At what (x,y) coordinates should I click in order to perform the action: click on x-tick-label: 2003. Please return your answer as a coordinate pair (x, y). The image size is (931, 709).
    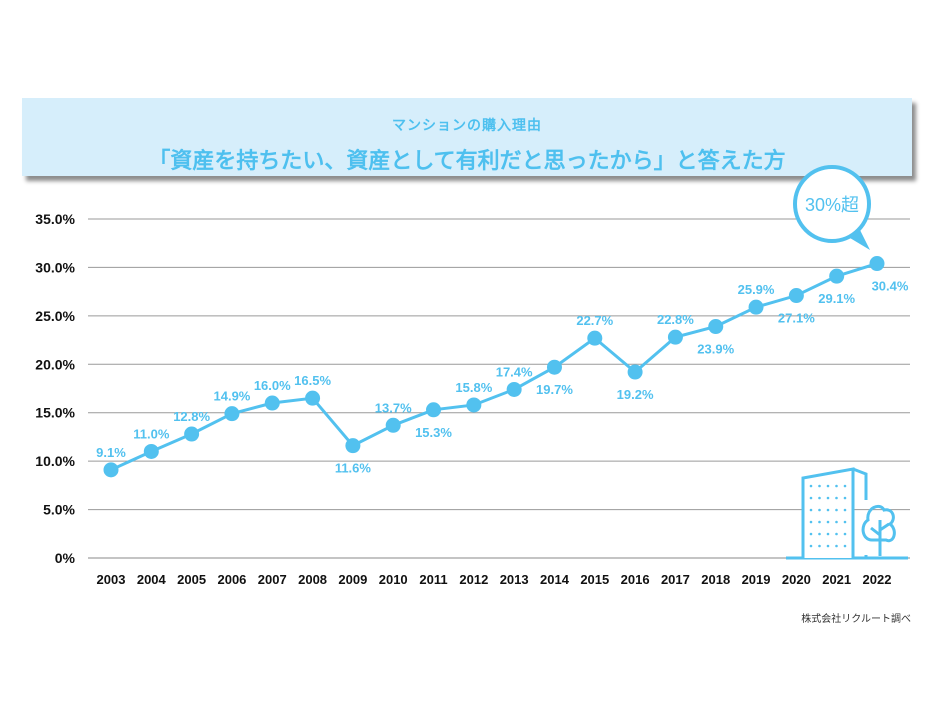
    Looking at the image, I should click on (111, 579).